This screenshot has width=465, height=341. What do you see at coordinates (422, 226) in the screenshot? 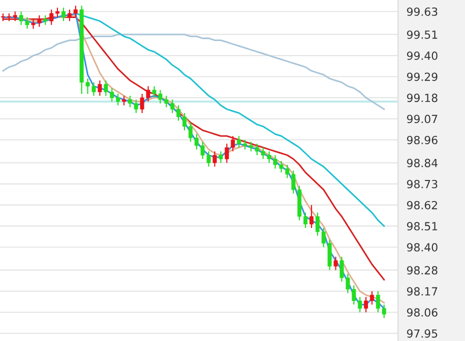
I see `y-tick-label: 98.51` at bounding box center [422, 226].